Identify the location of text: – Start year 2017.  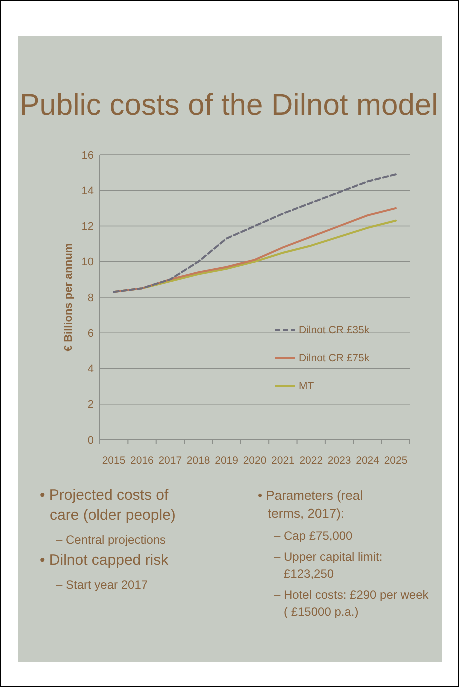
(102, 585).